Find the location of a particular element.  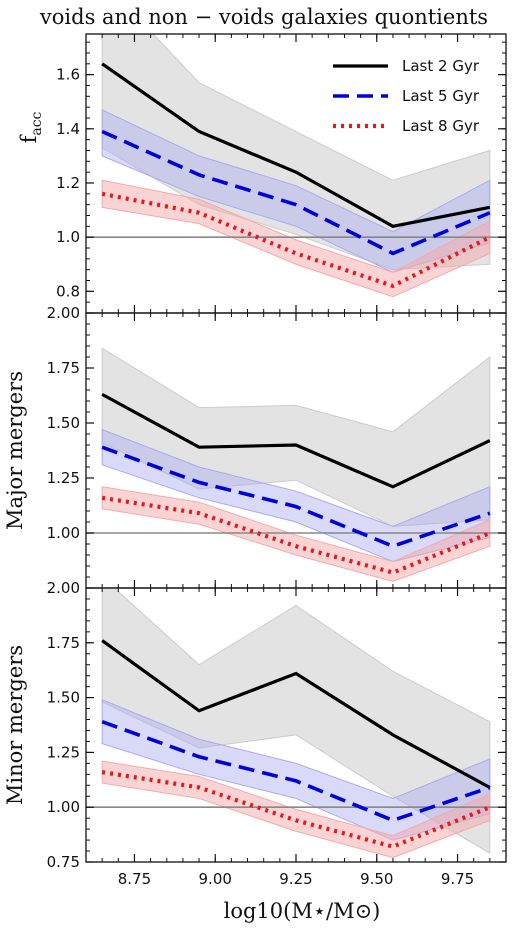

y-axis-label-main: f is located at coordinates (29, 138).